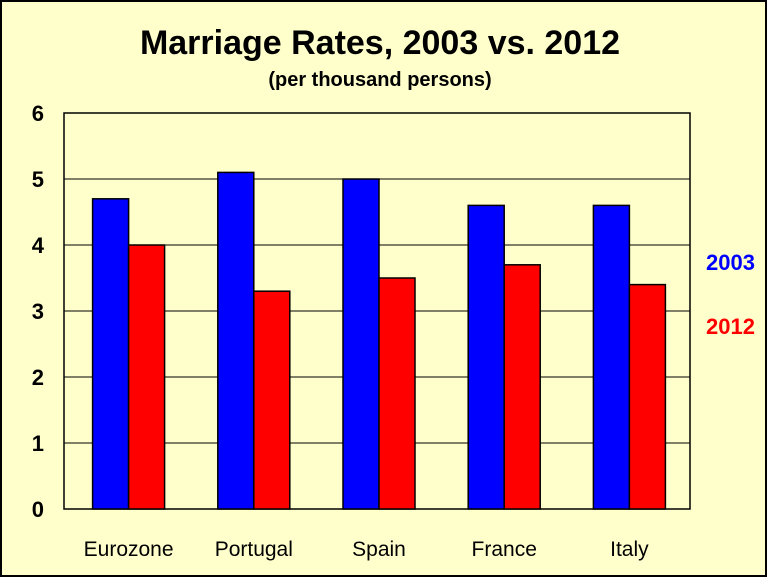 The height and width of the screenshot is (577, 767). What do you see at coordinates (236, 340) in the screenshot?
I see `bar-2003-portugal` at bounding box center [236, 340].